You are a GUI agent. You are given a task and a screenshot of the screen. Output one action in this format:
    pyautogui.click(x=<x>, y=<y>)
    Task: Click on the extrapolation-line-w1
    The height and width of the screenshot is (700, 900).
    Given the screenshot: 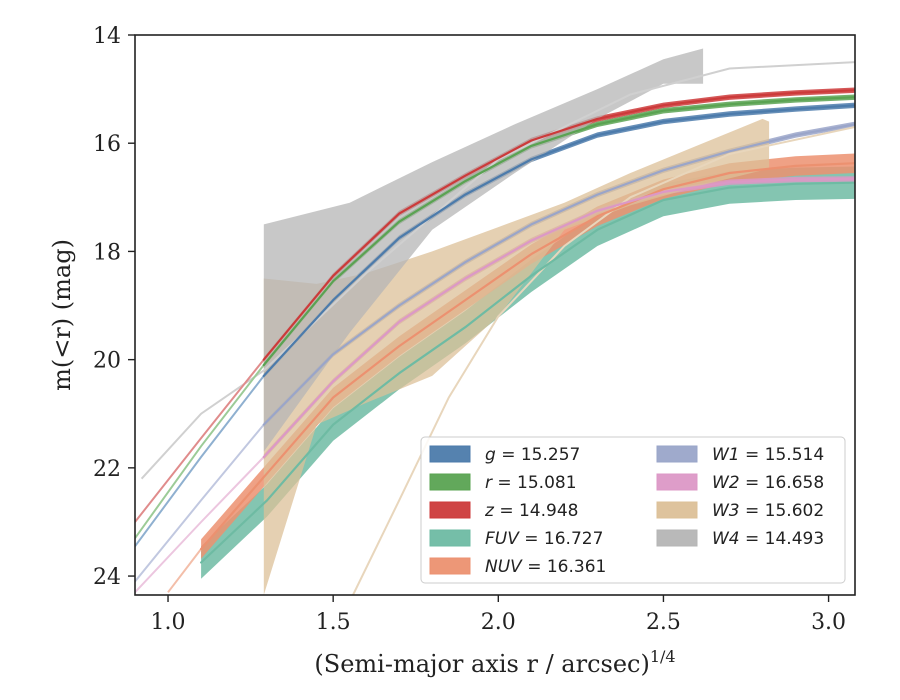 What is the action you would take?
    pyautogui.click(x=200, y=503)
    